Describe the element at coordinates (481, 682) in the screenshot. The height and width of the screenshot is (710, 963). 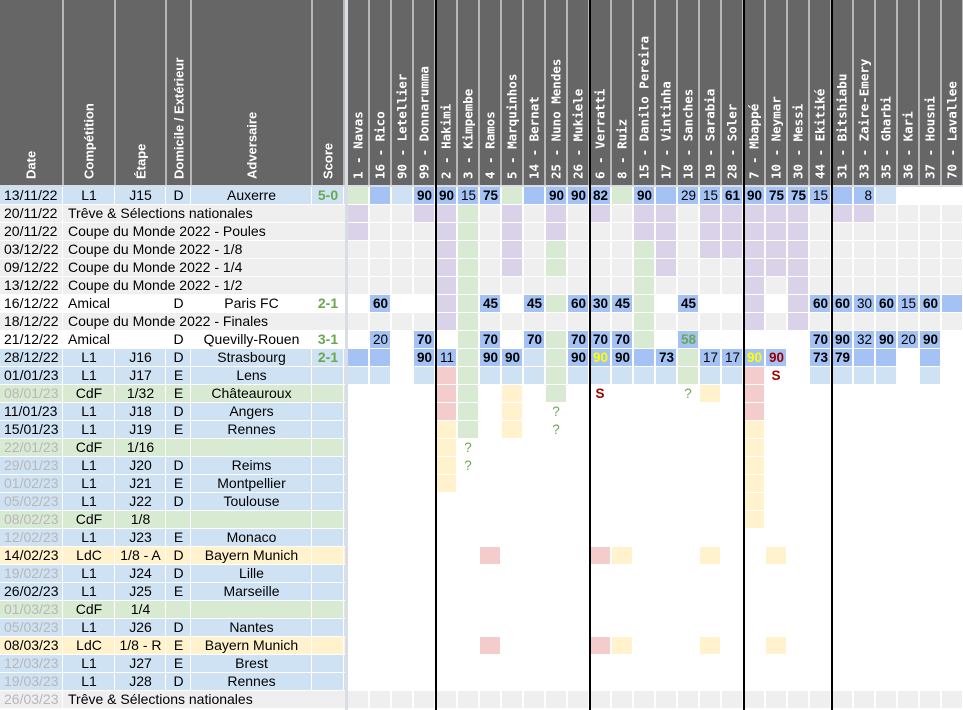
I see `match-row: 19/03/23 L1 J28 D Rennes` at that location.